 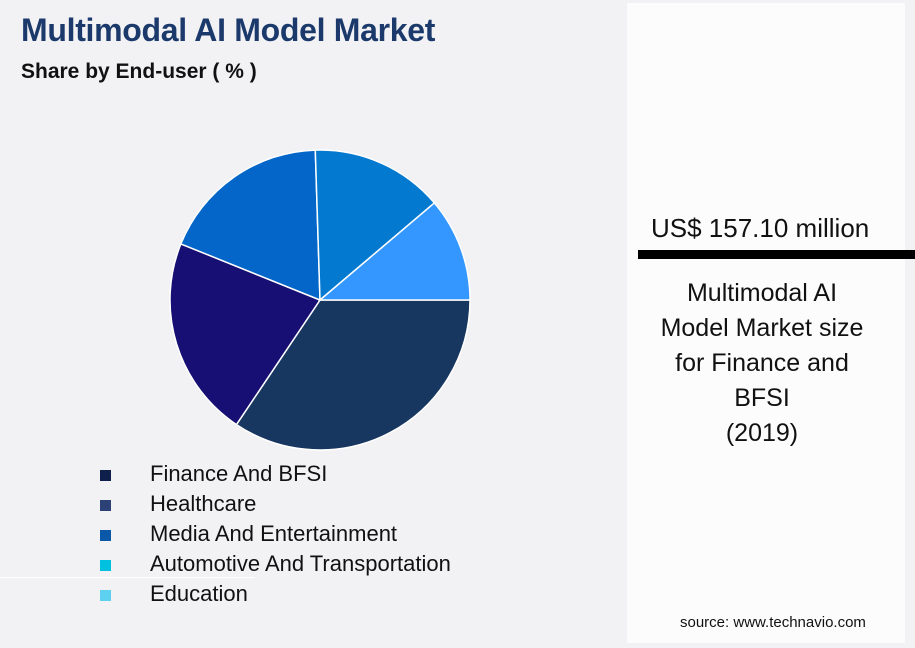 I want to click on kpi-description-line: for Finance and, so click(x=762, y=363).